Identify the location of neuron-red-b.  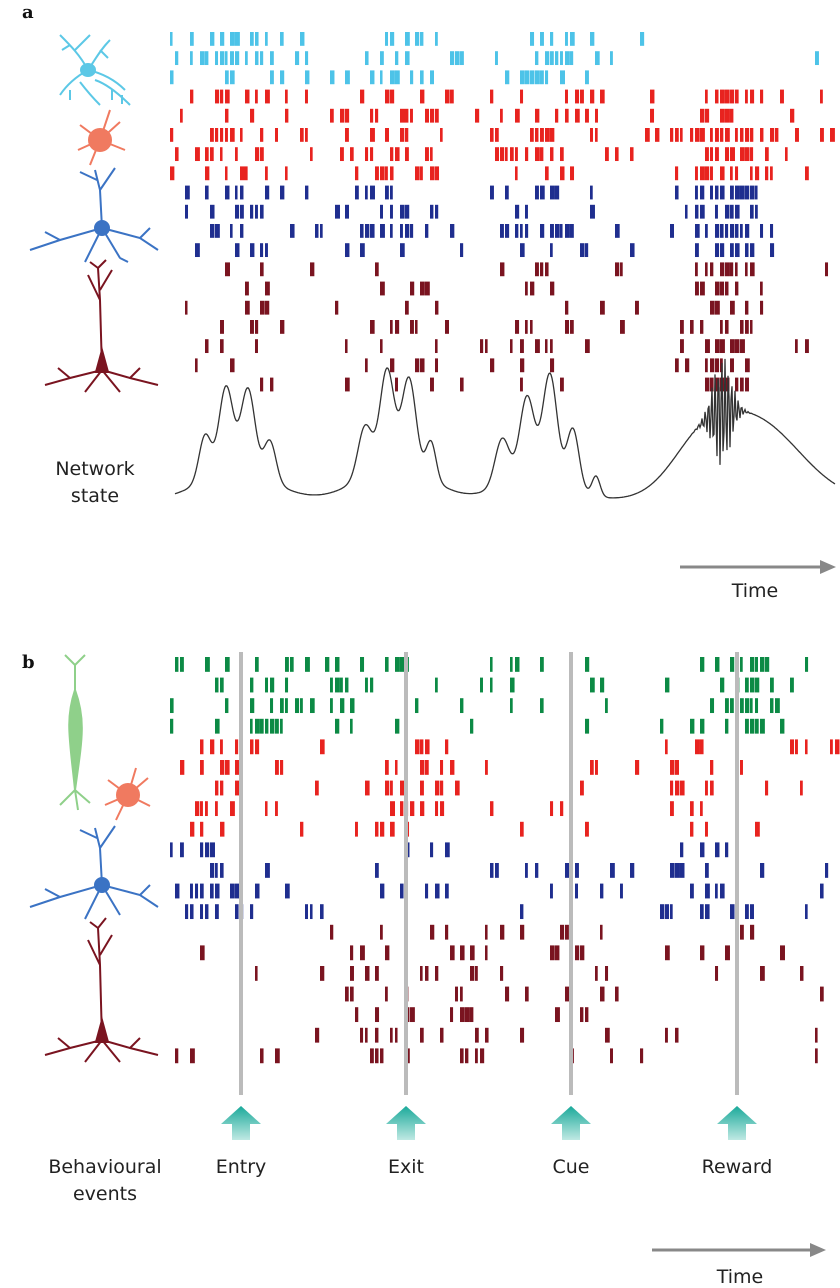
(127, 794).